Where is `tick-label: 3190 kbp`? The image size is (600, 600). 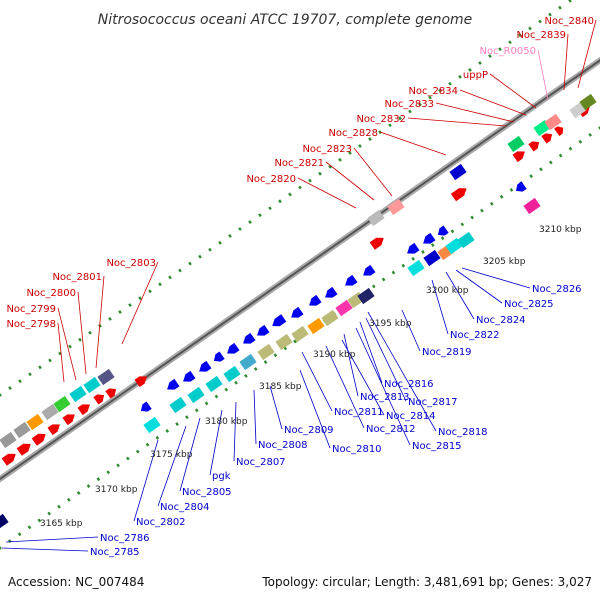 tick-label: 3190 kbp is located at coordinates (334, 355).